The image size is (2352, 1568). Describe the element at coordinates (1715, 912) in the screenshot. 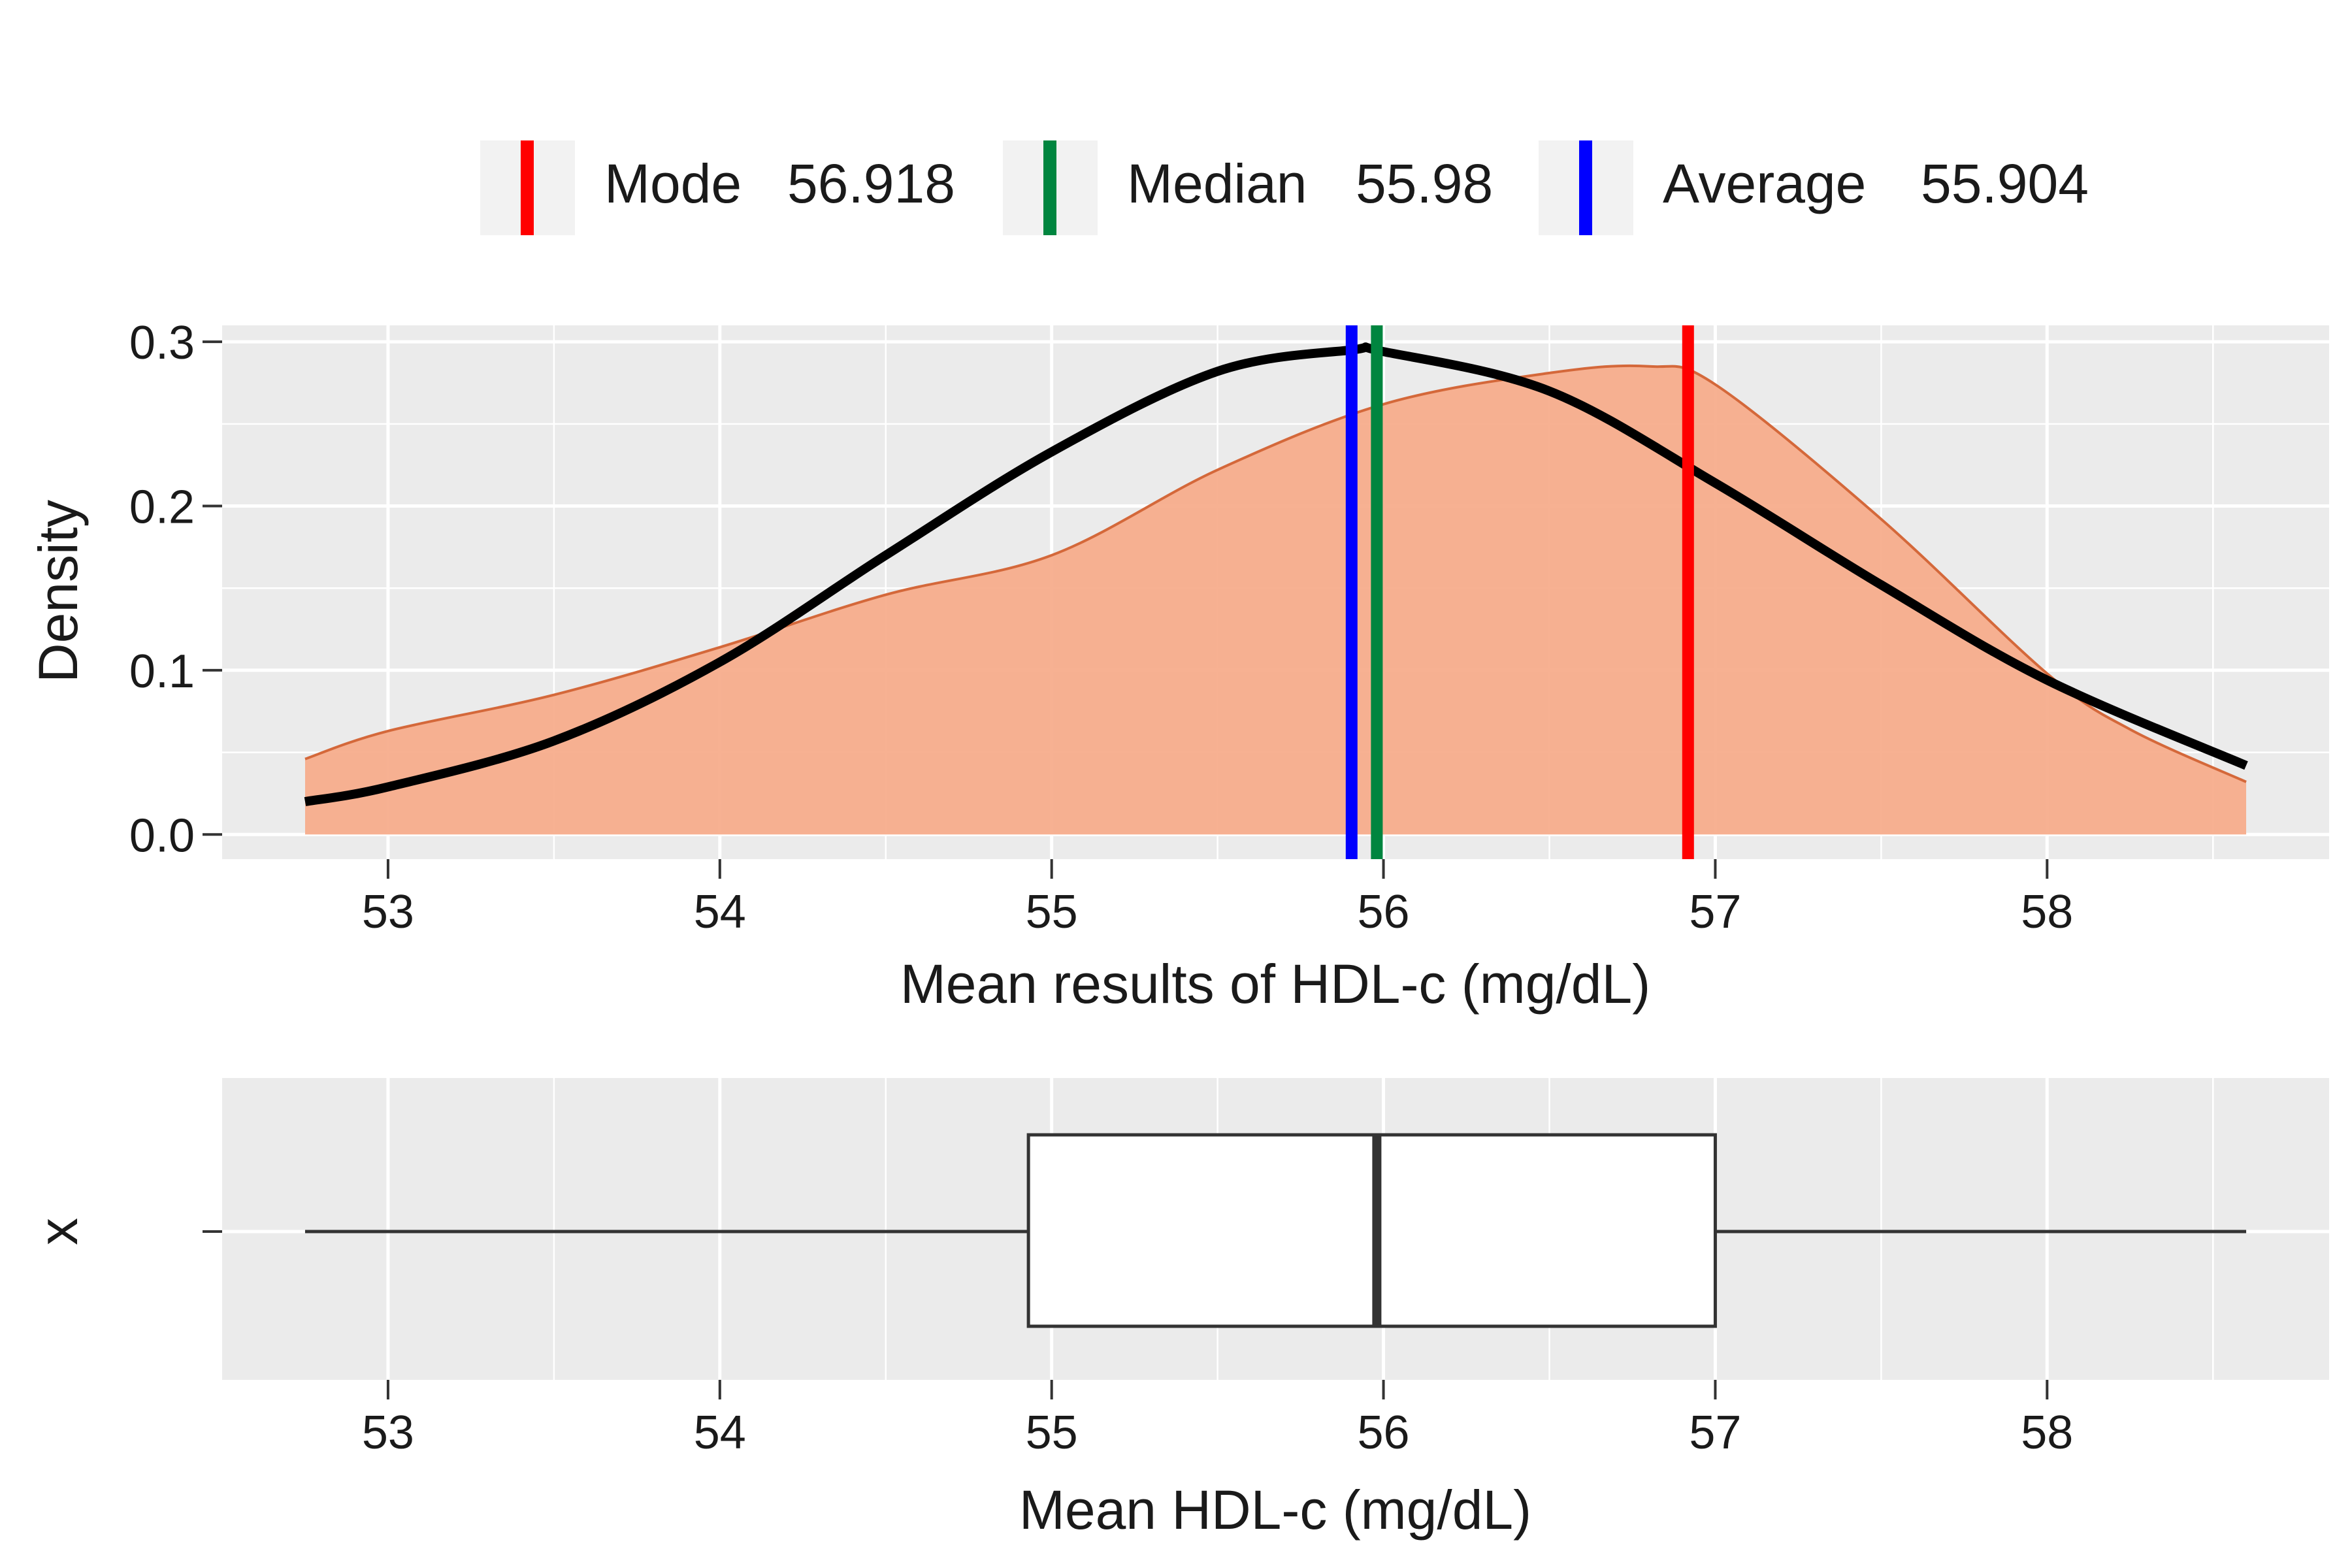

I see `density-x-tick-label: 57` at that location.